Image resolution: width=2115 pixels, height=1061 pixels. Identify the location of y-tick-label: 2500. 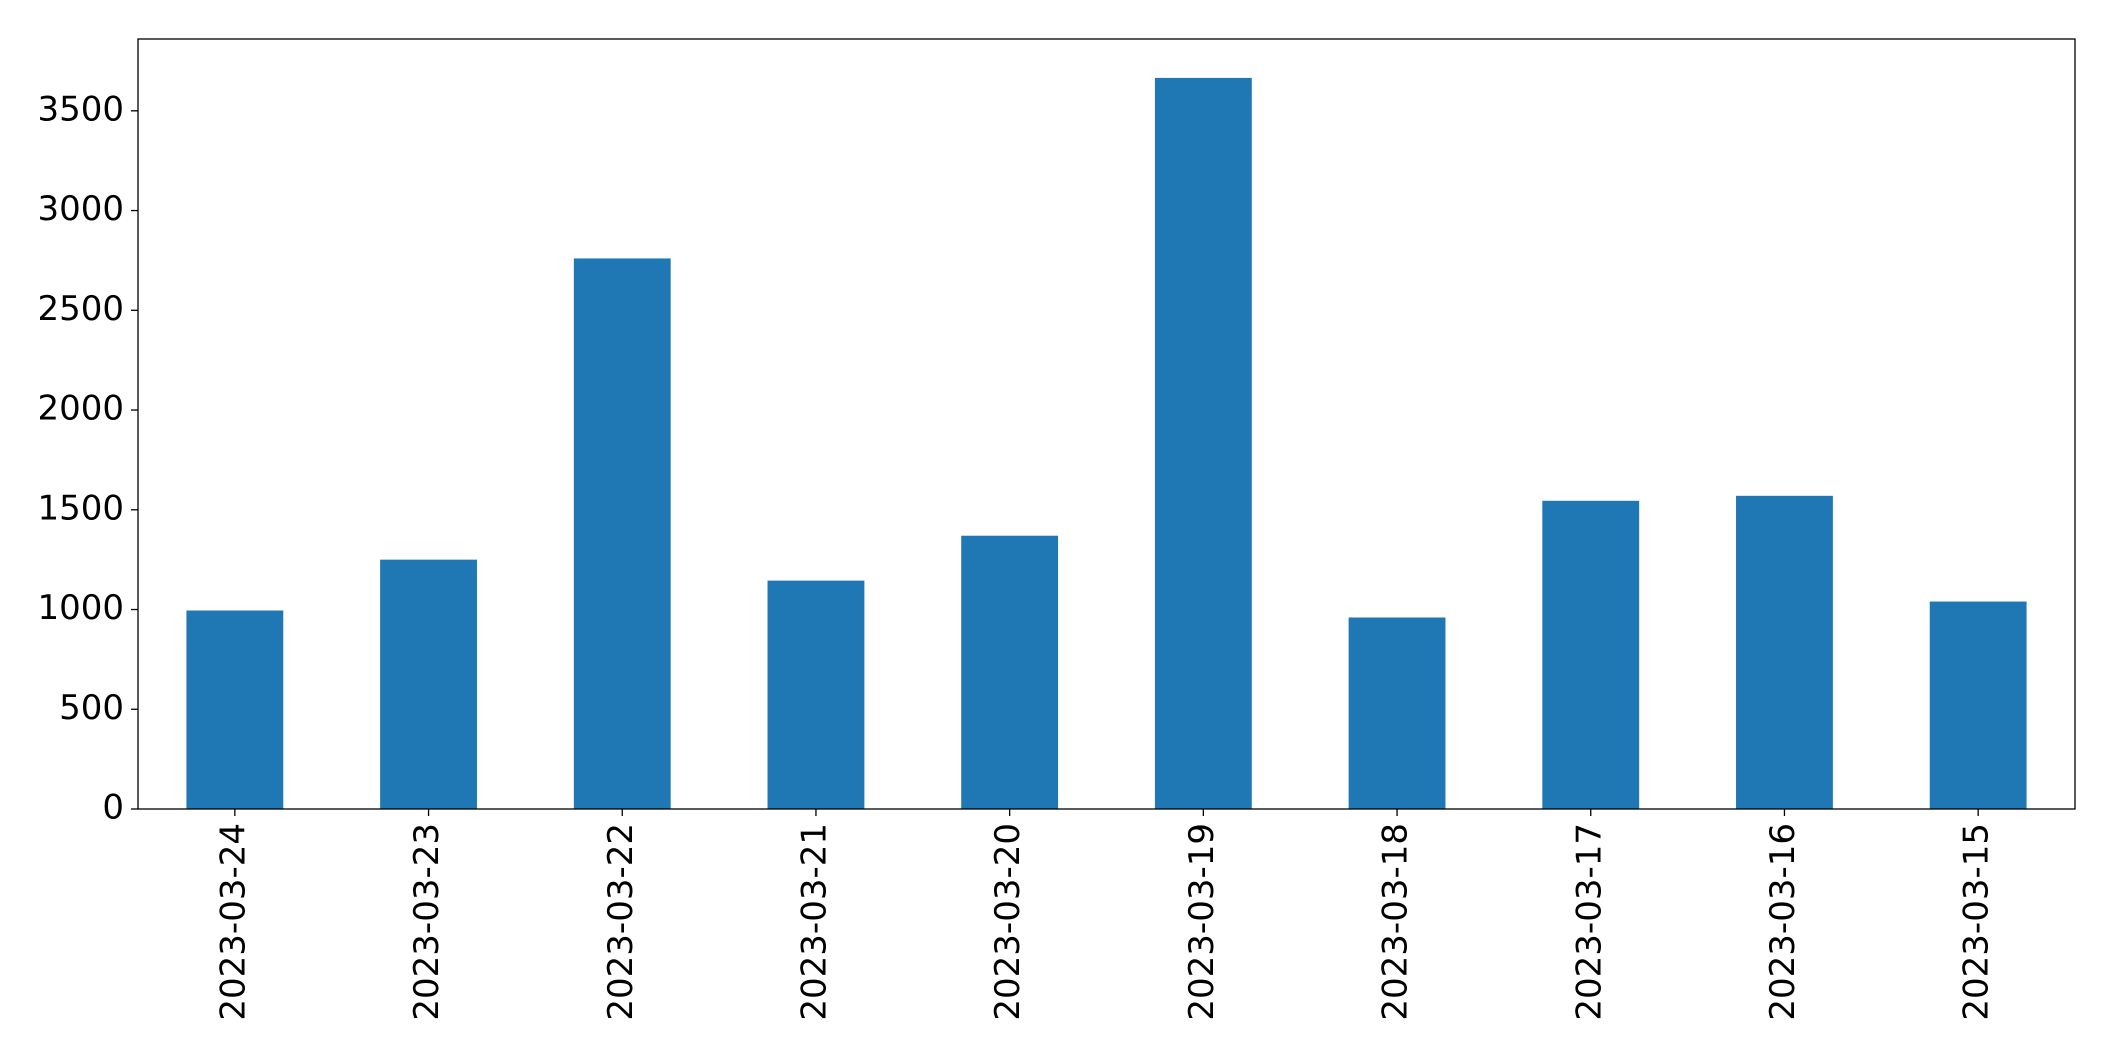
(80, 309).